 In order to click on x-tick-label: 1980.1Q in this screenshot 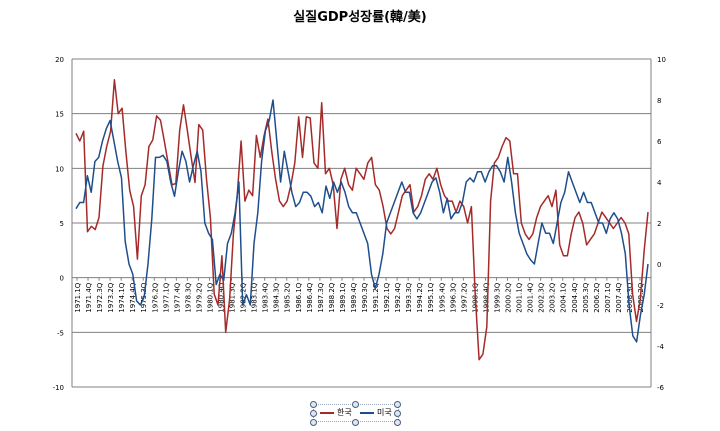, I will do `click(210, 297)`.